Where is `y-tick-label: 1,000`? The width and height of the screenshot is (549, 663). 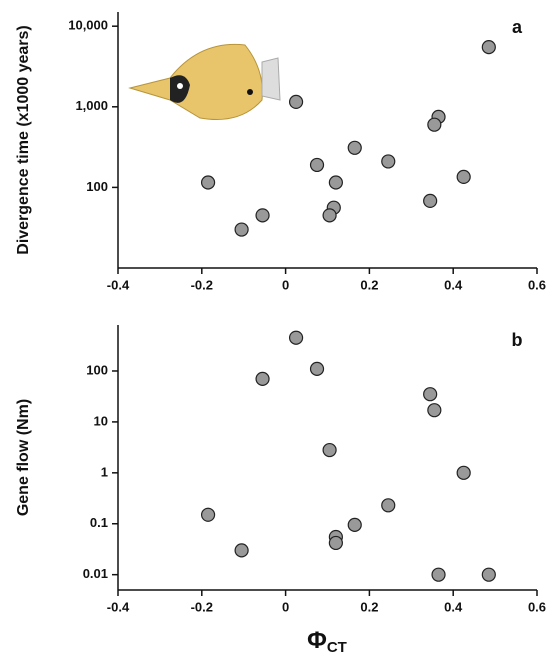
y-tick-label: 1,000 is located at coordinates (91, 105).